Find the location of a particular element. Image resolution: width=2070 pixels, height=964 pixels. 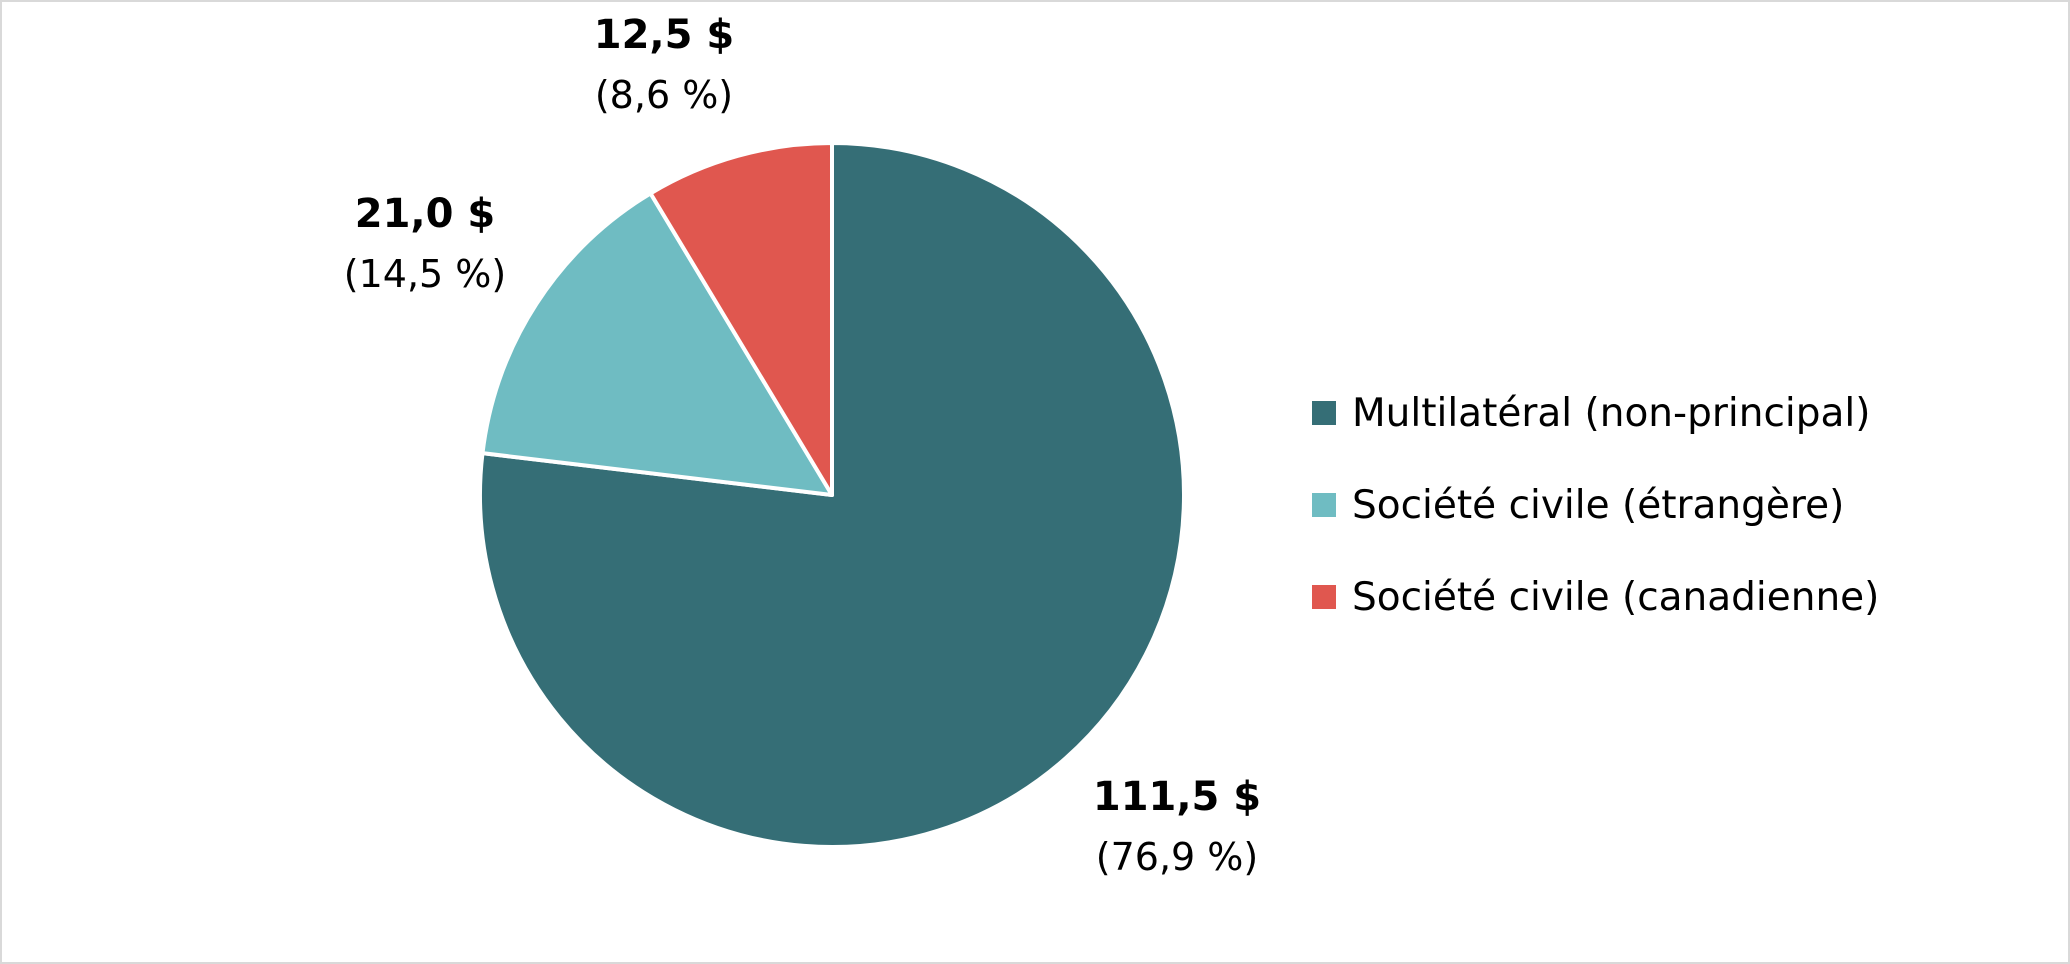

legend-label: Multilatéral (non-principal) is located at coordinates (1611, 413).